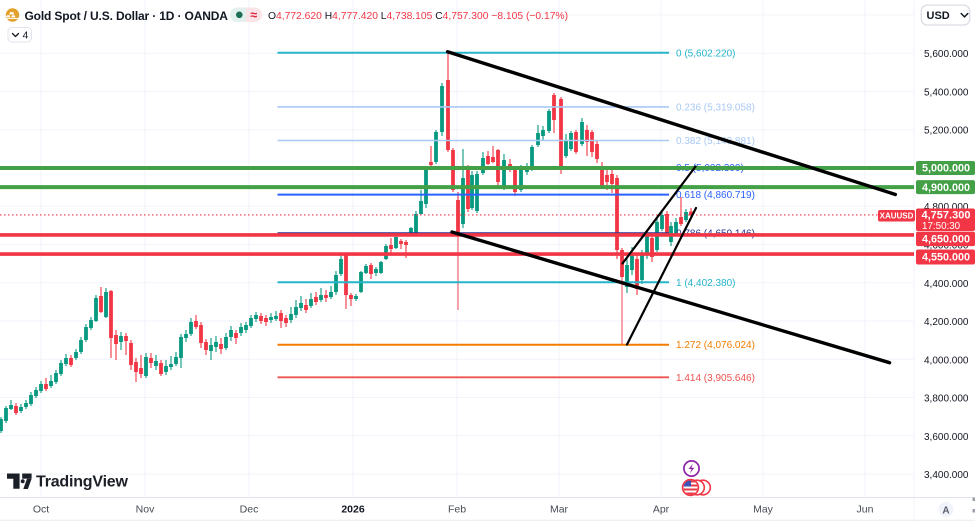 The image size is (975, 526). What do you see at coordinates (946, 258) in the screenshot?
I see `svg-text: 4,550.000` at bounding box center [946, 258].